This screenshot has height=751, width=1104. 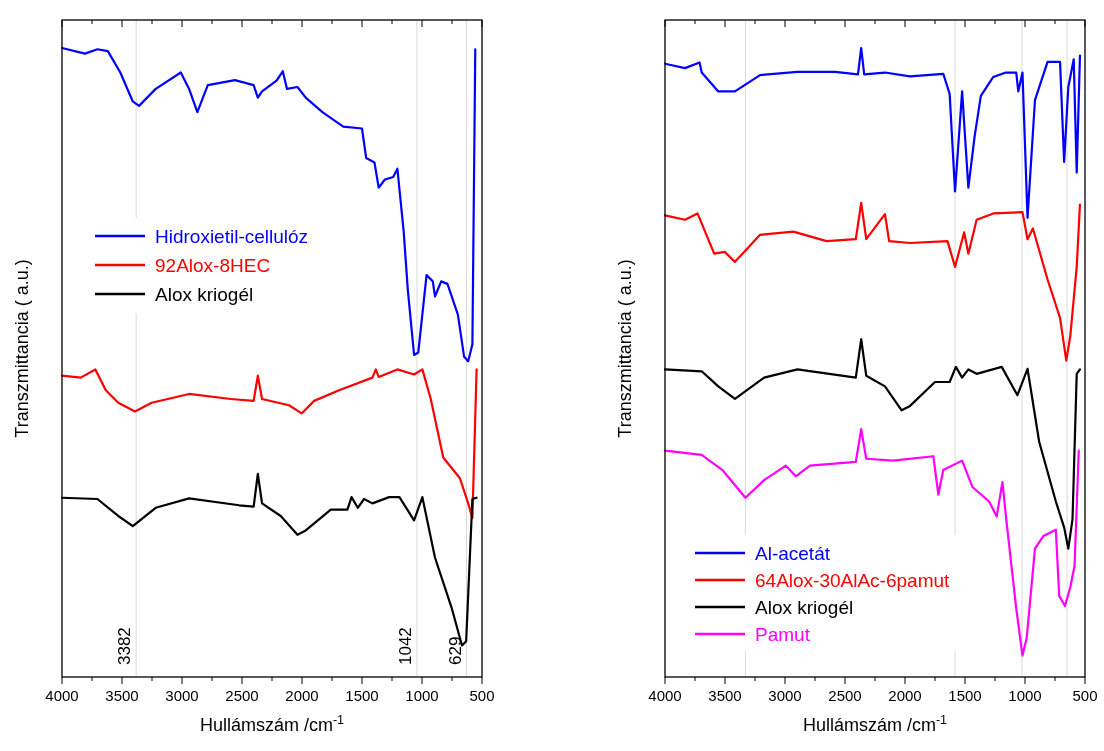 I want to click on legend-label: 64Alox-30AlAc-6pamut, so click(x=853, y=580).